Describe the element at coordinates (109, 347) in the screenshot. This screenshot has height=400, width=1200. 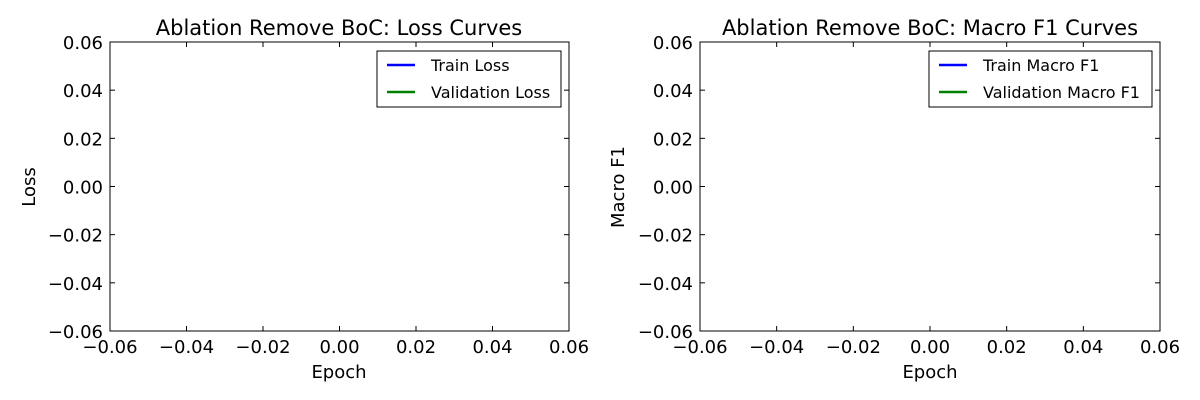
I see `loss-x-tick-label: −0.06` at that location.